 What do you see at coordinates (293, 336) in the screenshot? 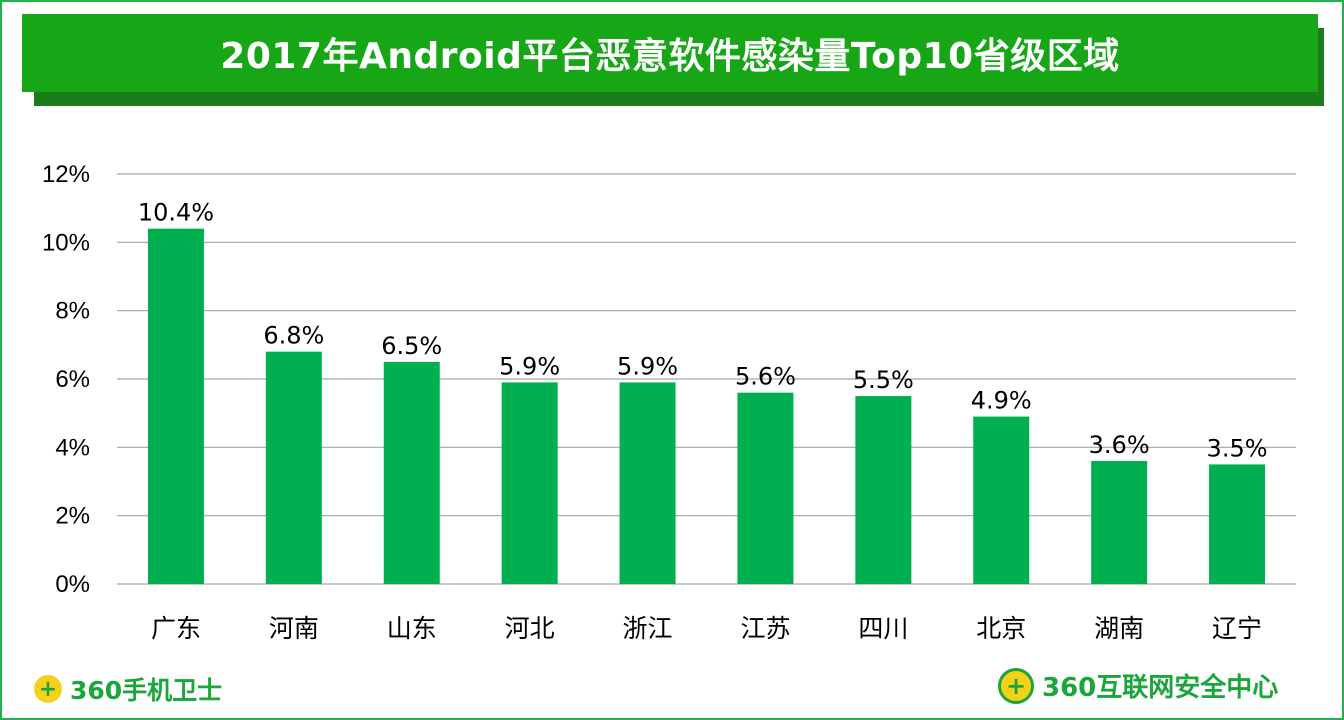
I see `data-label: 6.8%` at bounding box center [293, 336].